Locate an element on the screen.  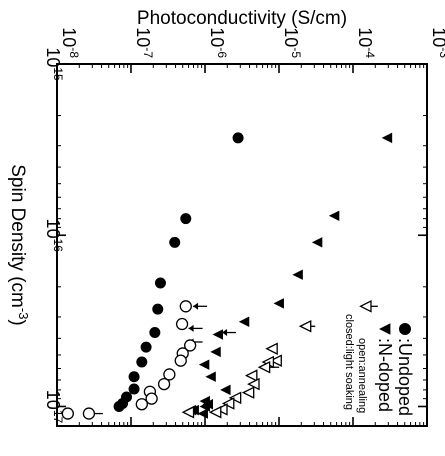
x-tick-label: 10-4 is located at coordinates (366, 42).